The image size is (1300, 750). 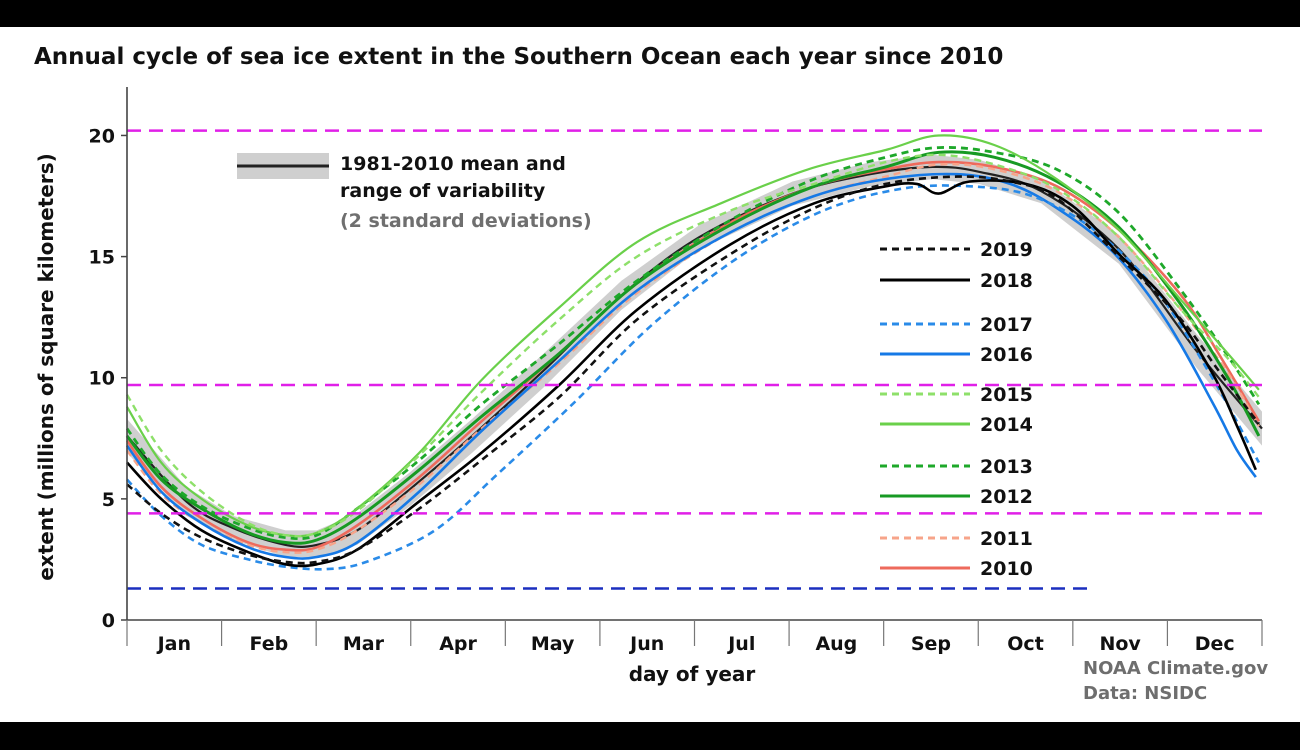 What do you see at coordinates (956, 409) in the screenshot?
I see `series-legend: 2019 2018 2017 2016 2015 2014 2013 2012 2011 2010` at bounding box center [956, 409].